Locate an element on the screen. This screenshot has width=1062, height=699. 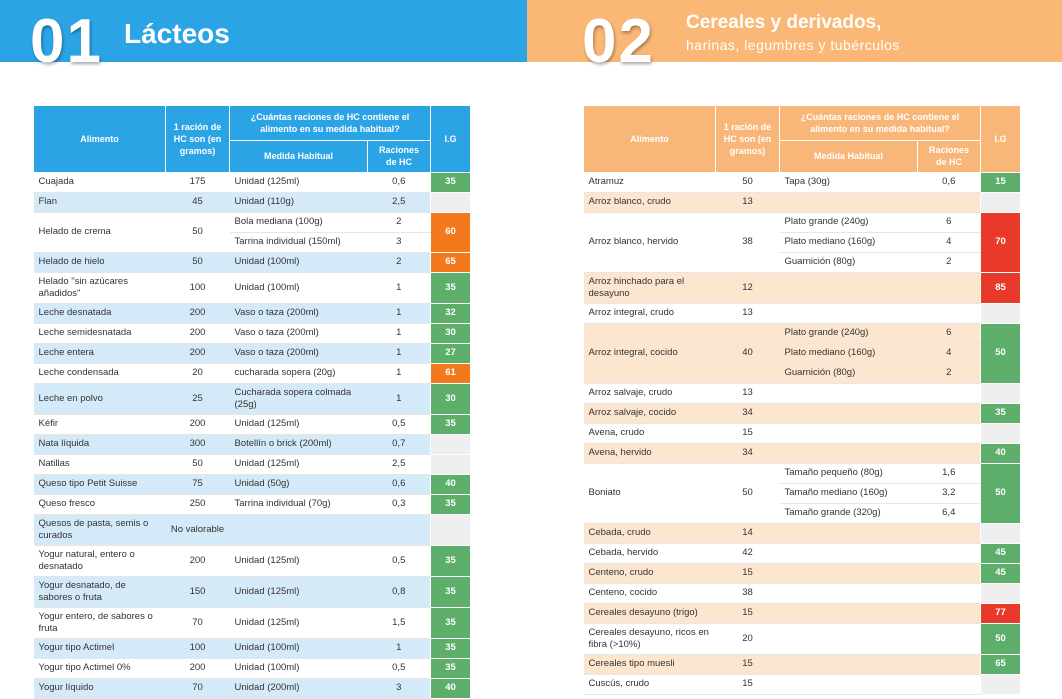
table-row: Cebada, hervido 42 45 is located at coordinates (802, 553).